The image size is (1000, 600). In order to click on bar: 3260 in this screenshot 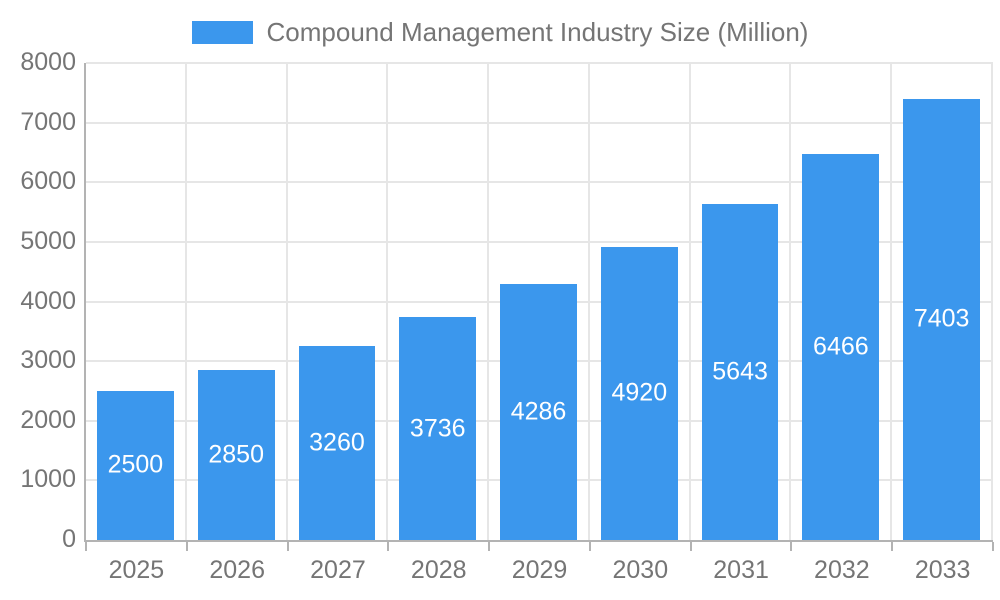, I will do `click(337, 442)`.